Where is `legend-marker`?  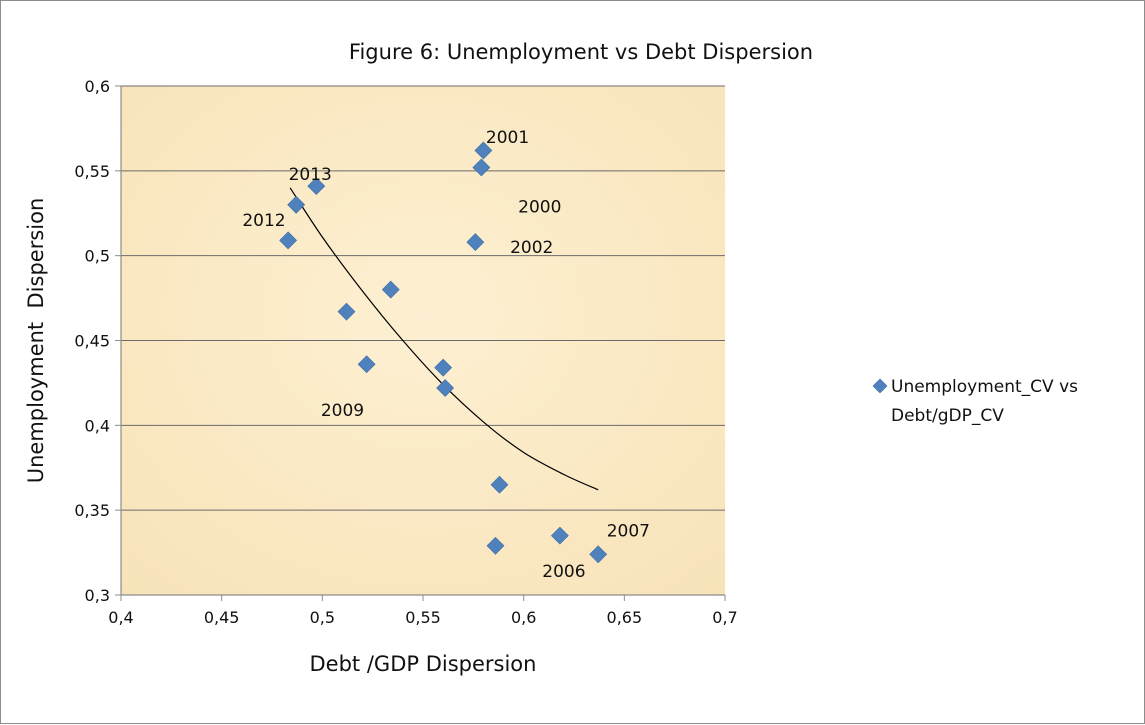
legend-marker is located at coordinates (880, 386).